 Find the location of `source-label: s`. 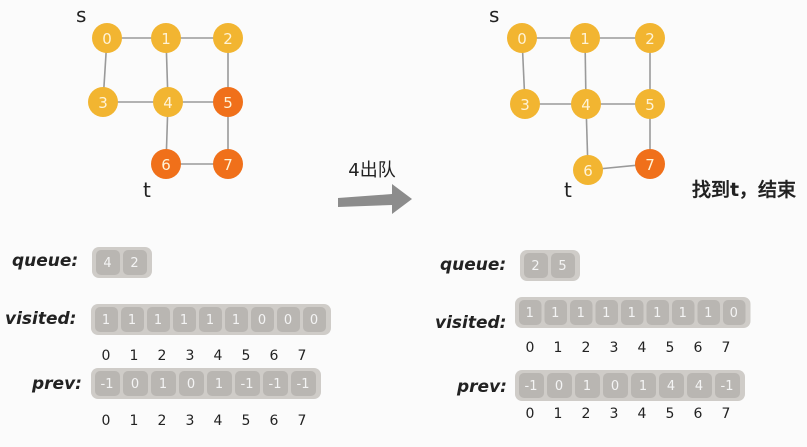

source-label: s is located at coordinates (81, 15).